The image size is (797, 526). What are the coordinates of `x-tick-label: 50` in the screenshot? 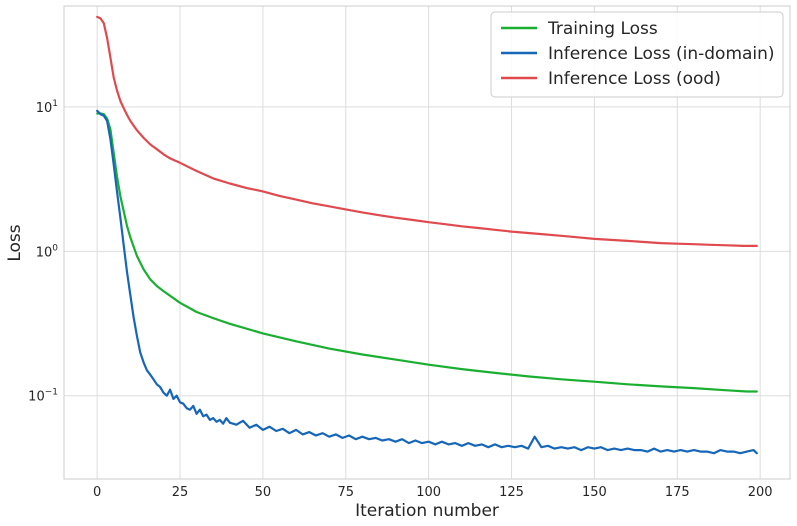 It's located at (263, 492).